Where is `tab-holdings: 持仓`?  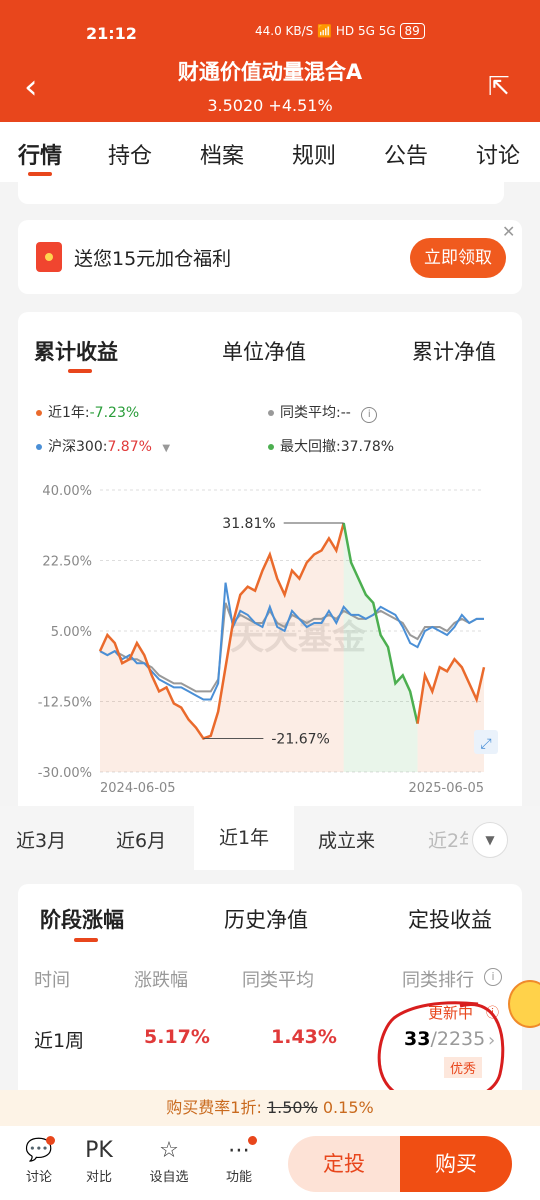
tab-holdings: 持仓 is located at coordinates (130, 156).